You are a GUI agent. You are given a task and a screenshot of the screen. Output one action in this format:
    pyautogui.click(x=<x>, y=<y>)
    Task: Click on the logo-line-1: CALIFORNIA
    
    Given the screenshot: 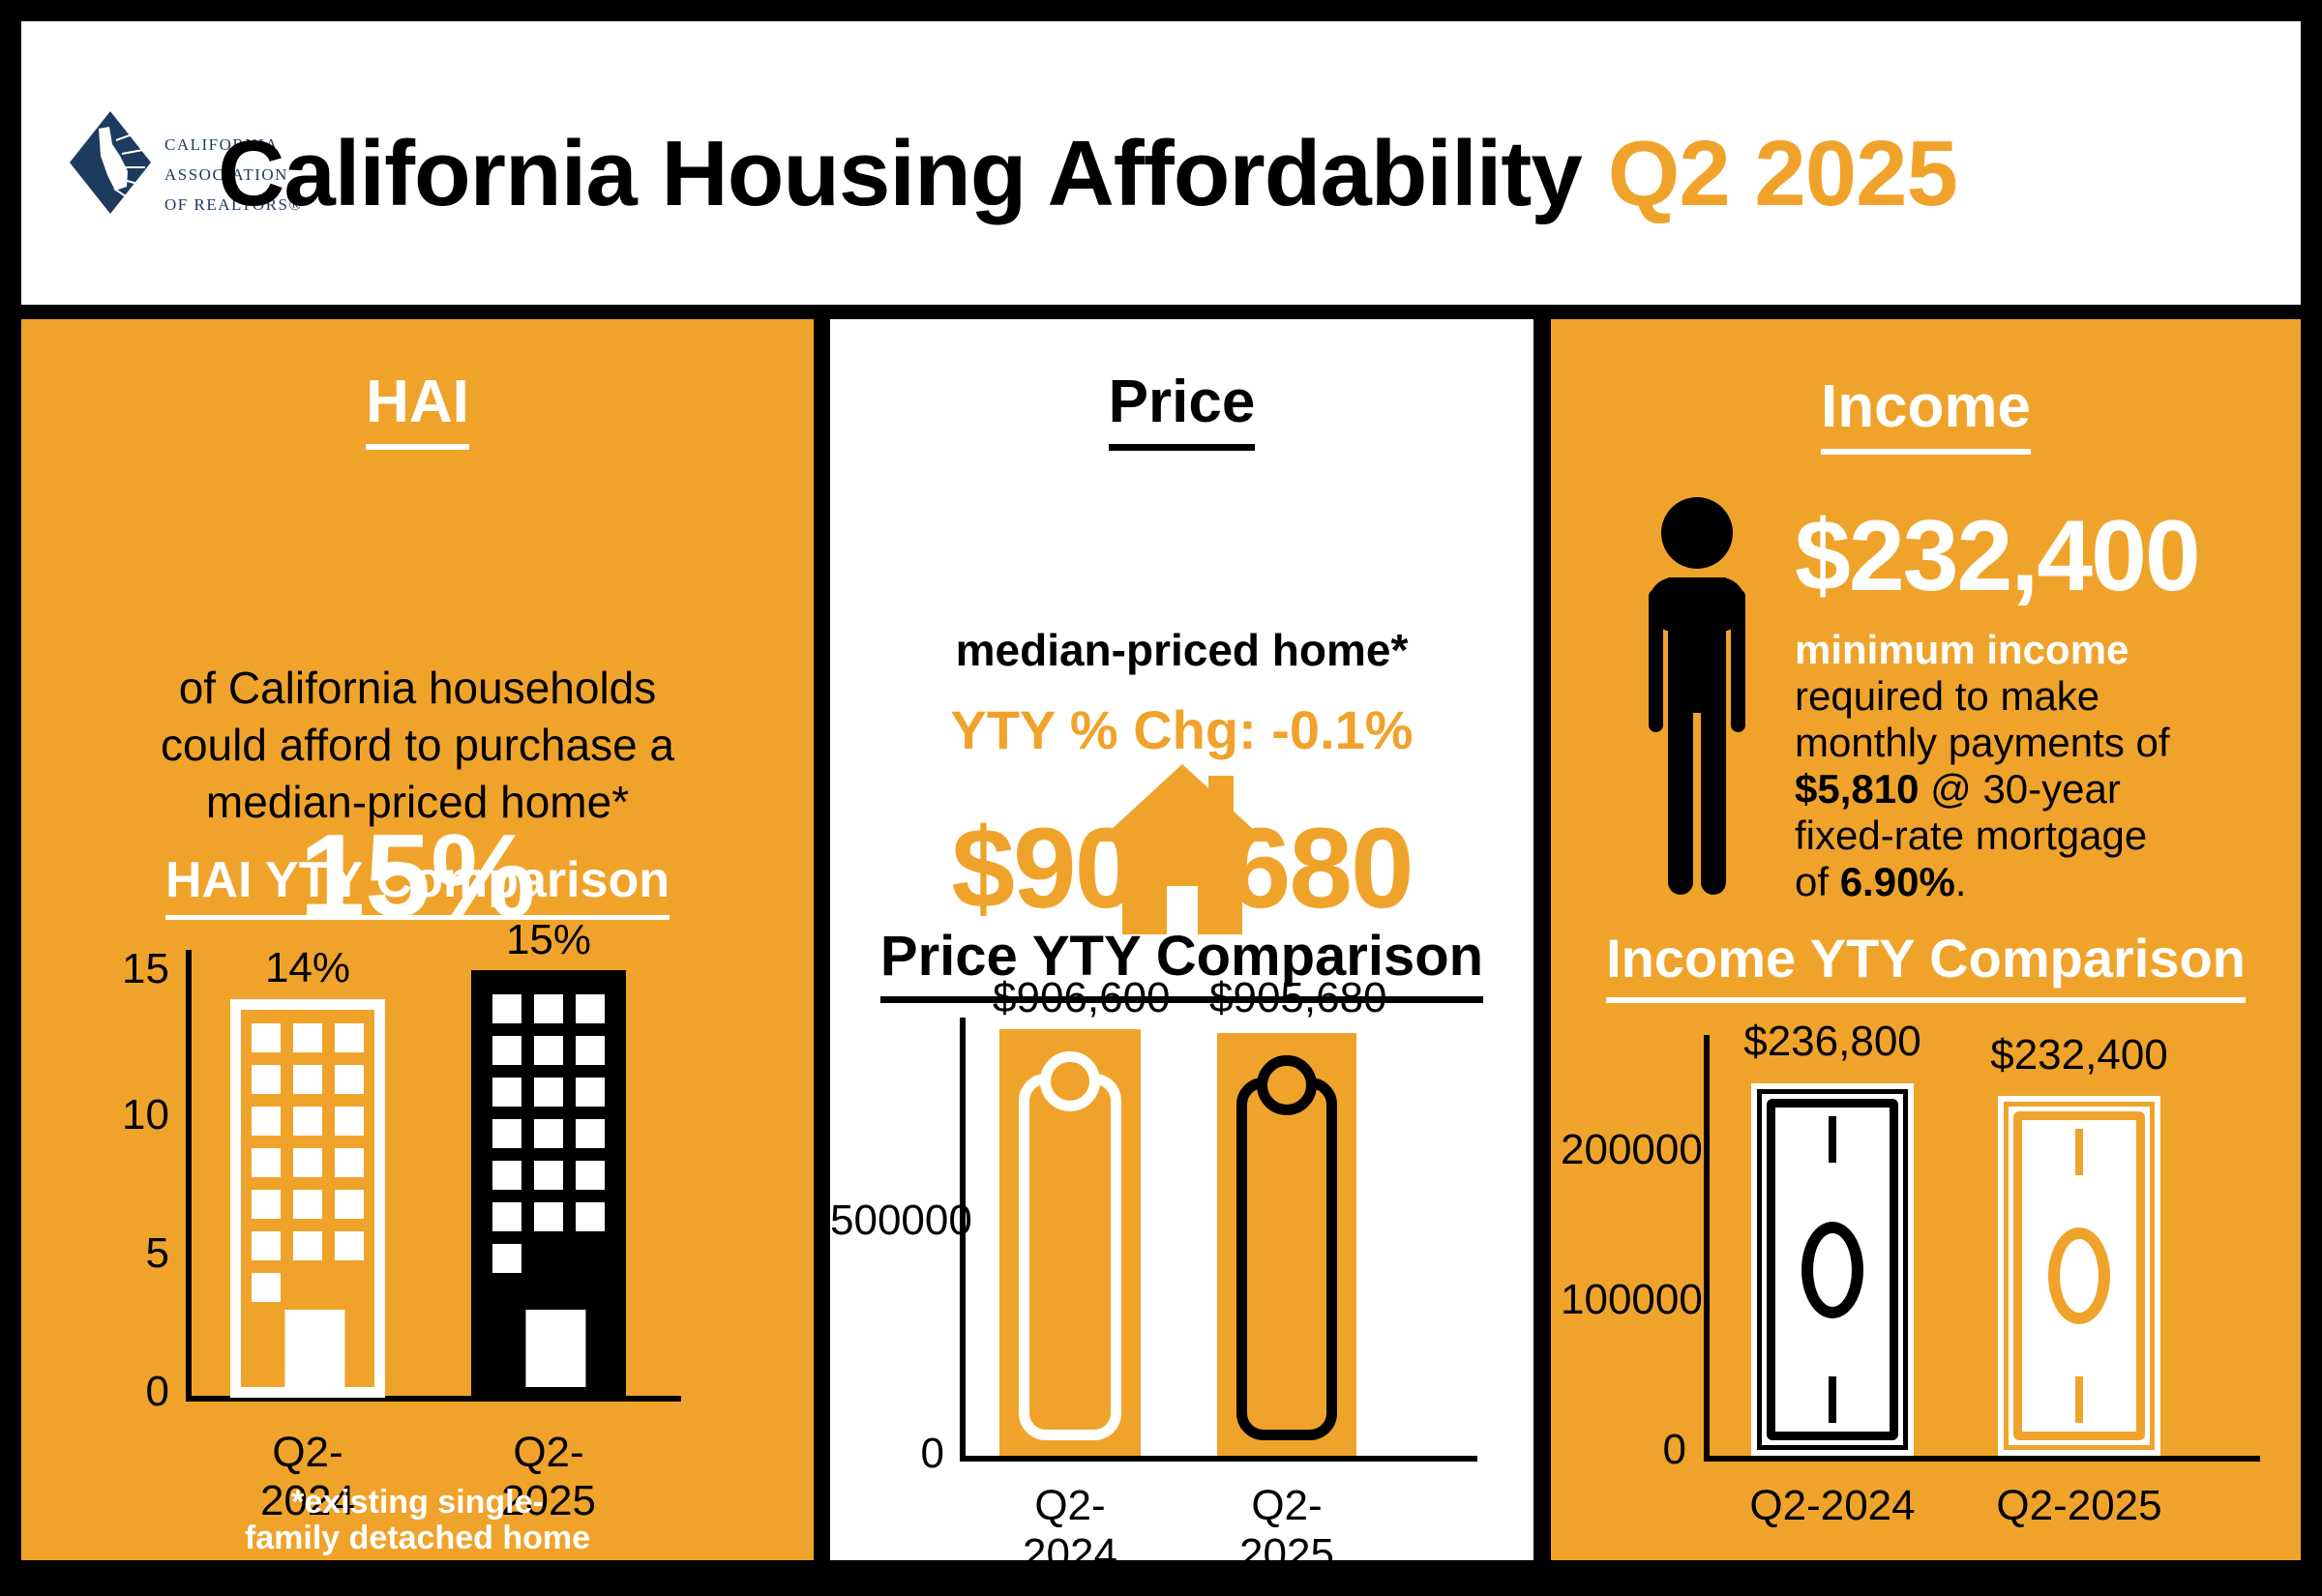 What is the action you would take?
    pyautogui.click(x=221, y=144)
    